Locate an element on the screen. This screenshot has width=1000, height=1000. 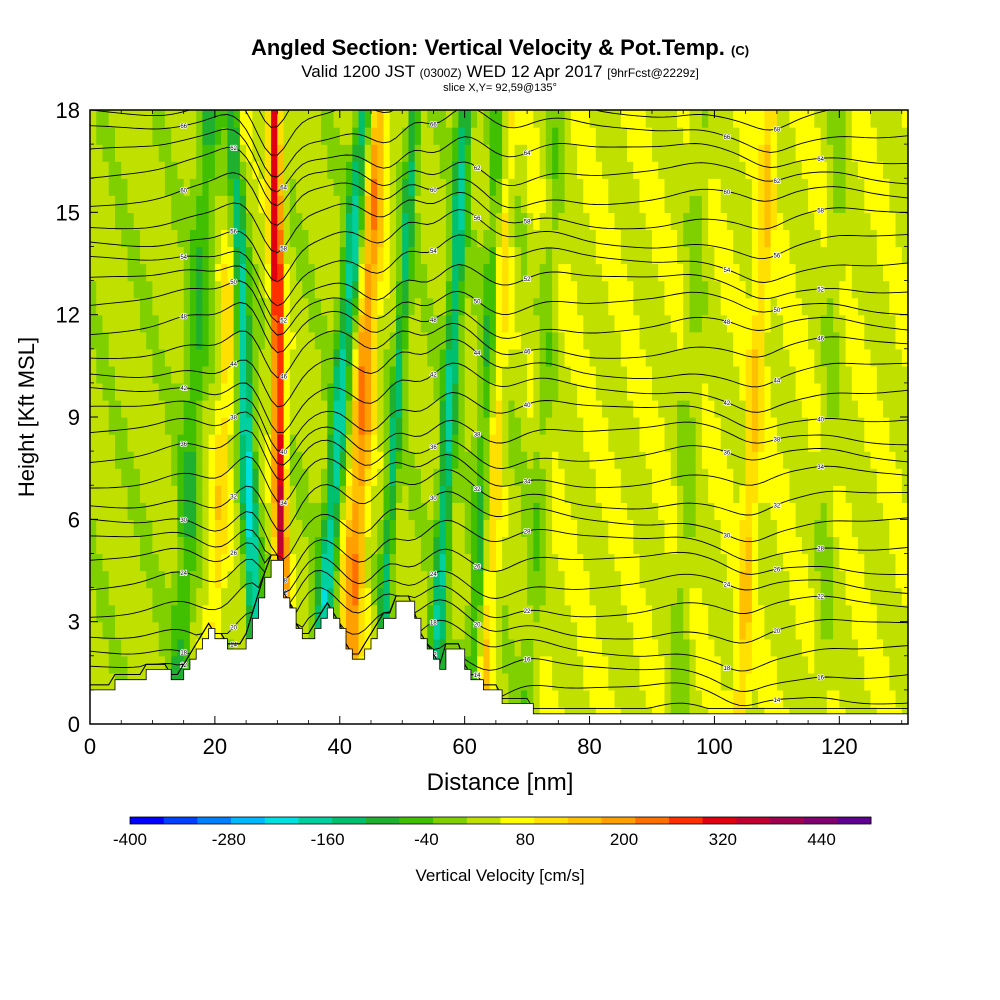
colorbar-swatch is located at coordinates (551, 820).